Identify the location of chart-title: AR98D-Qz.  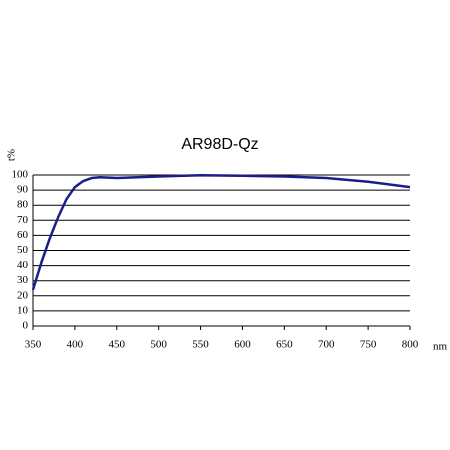
(219, 144).